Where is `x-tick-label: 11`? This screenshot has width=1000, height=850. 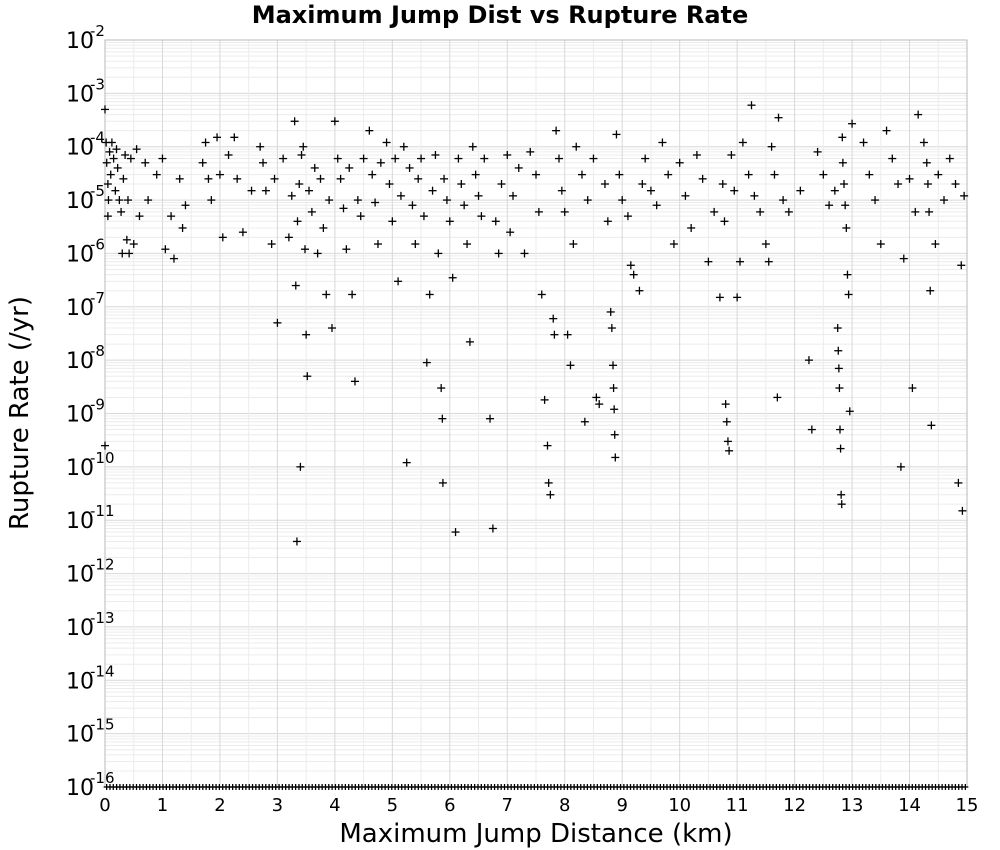
x-tick-label: 11 is located at coordinates (737, 805).